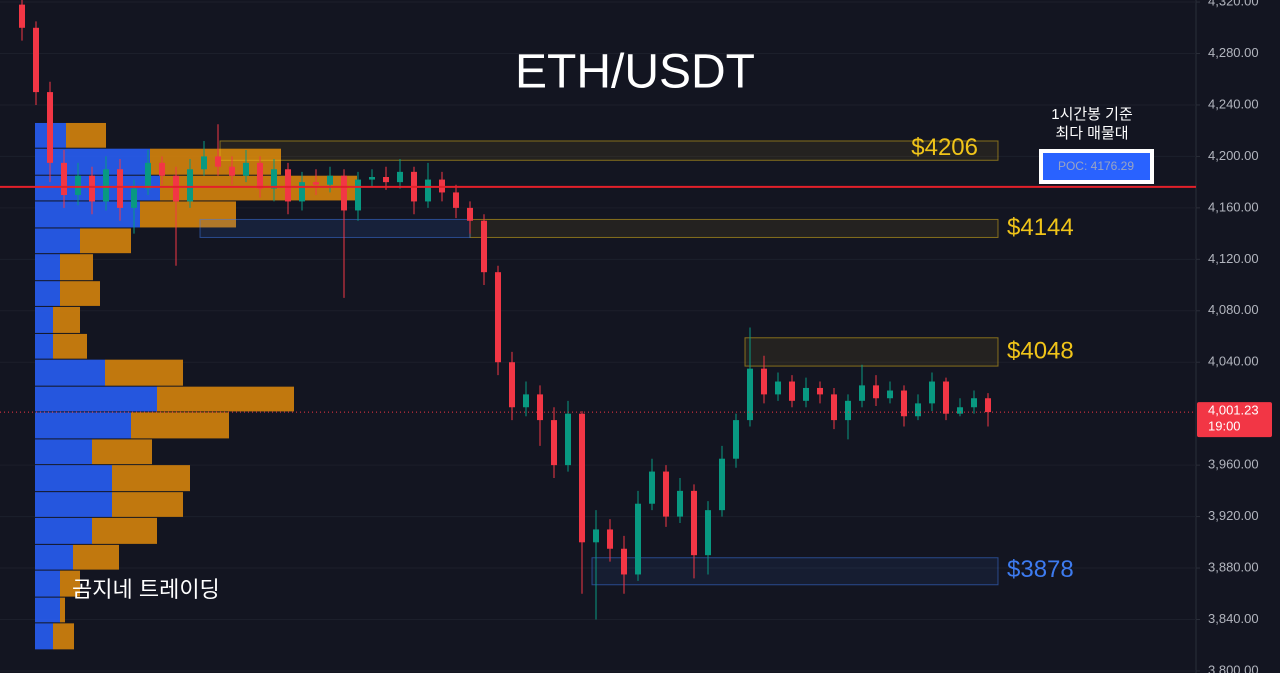 The width and height of the screenshot is (1280, 673). What do you see at coordinates (1040, 569) in the screenshot?
I see `level-label: $3878` at bounding box center [1040, 569].